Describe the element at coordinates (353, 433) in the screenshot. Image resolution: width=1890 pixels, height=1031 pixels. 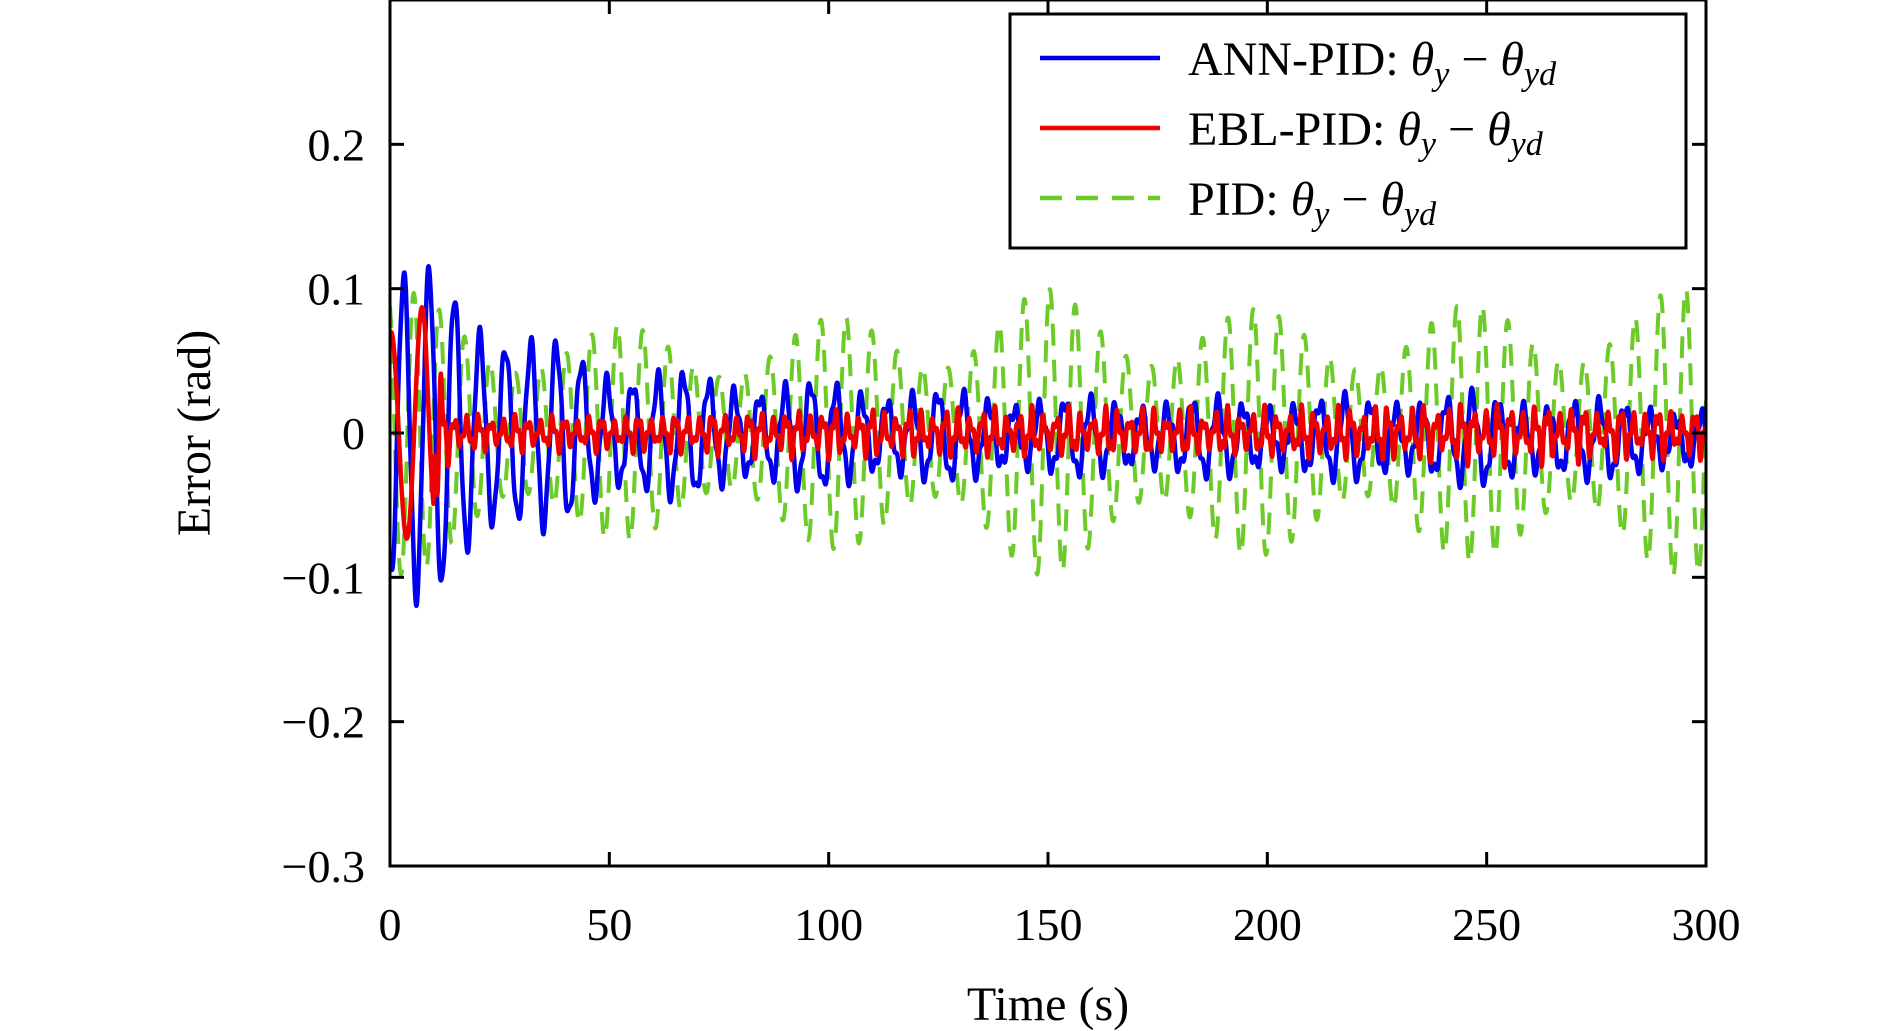
I see `y-tick-label: 0` at that location.